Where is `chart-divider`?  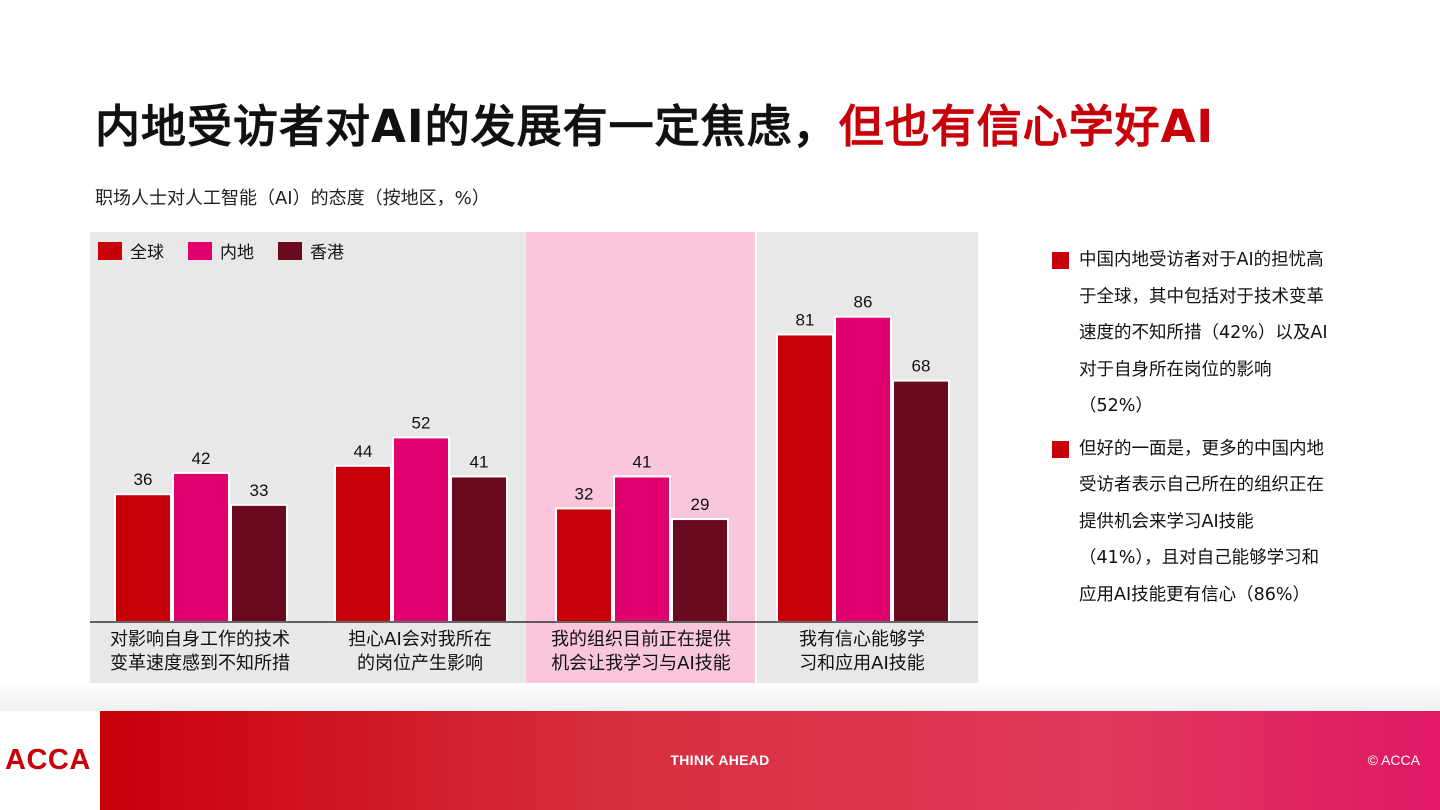 chart-divider is located at coordinates (756, 457).